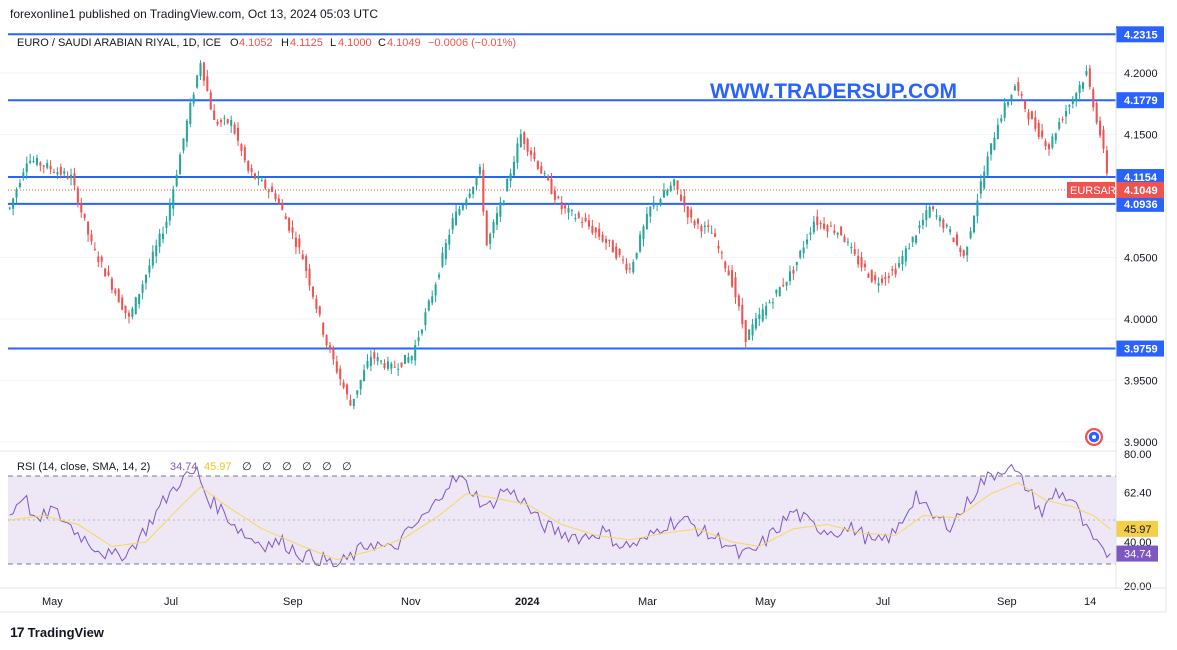 Image resolution: width=1177 pixels, height=650 pixels. What do you see at coordinates (1090, 602) in the screenshot?
I see `time-tick-label: 14` at bounding box center [1090, 602].